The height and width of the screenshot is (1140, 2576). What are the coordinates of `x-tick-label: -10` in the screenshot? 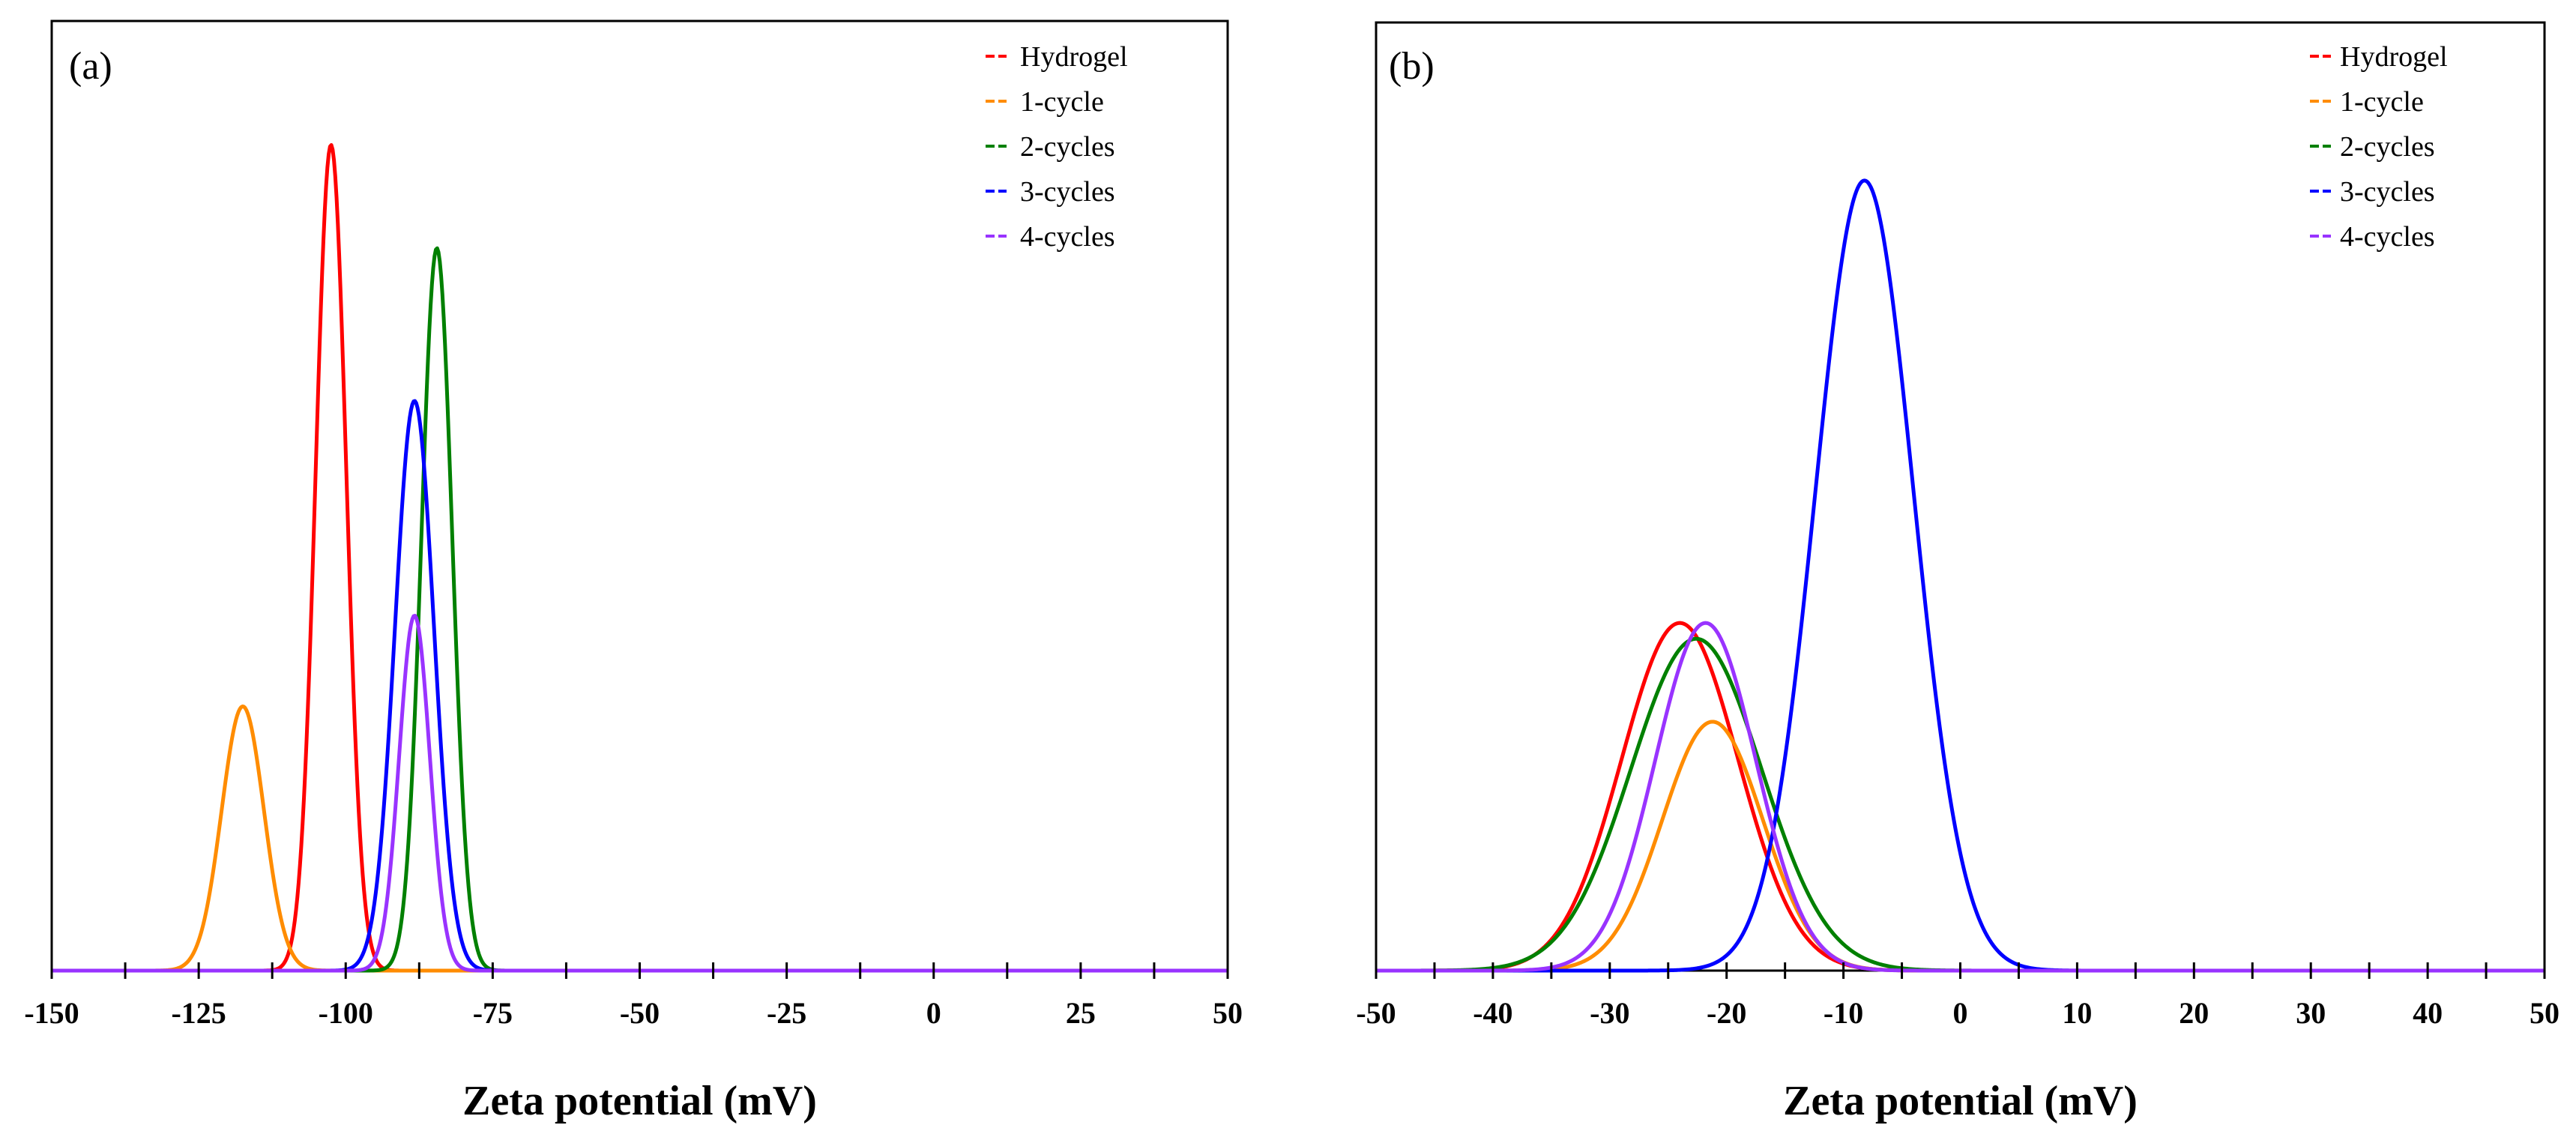 It's located at (1844, 1013).